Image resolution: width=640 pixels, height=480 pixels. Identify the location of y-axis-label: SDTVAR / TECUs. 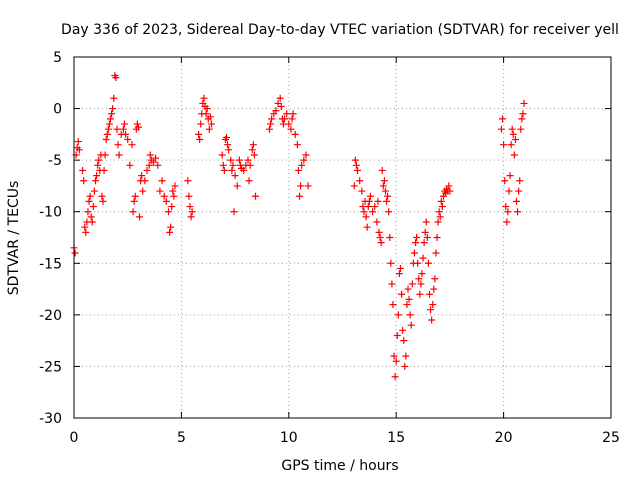
(14, 238).